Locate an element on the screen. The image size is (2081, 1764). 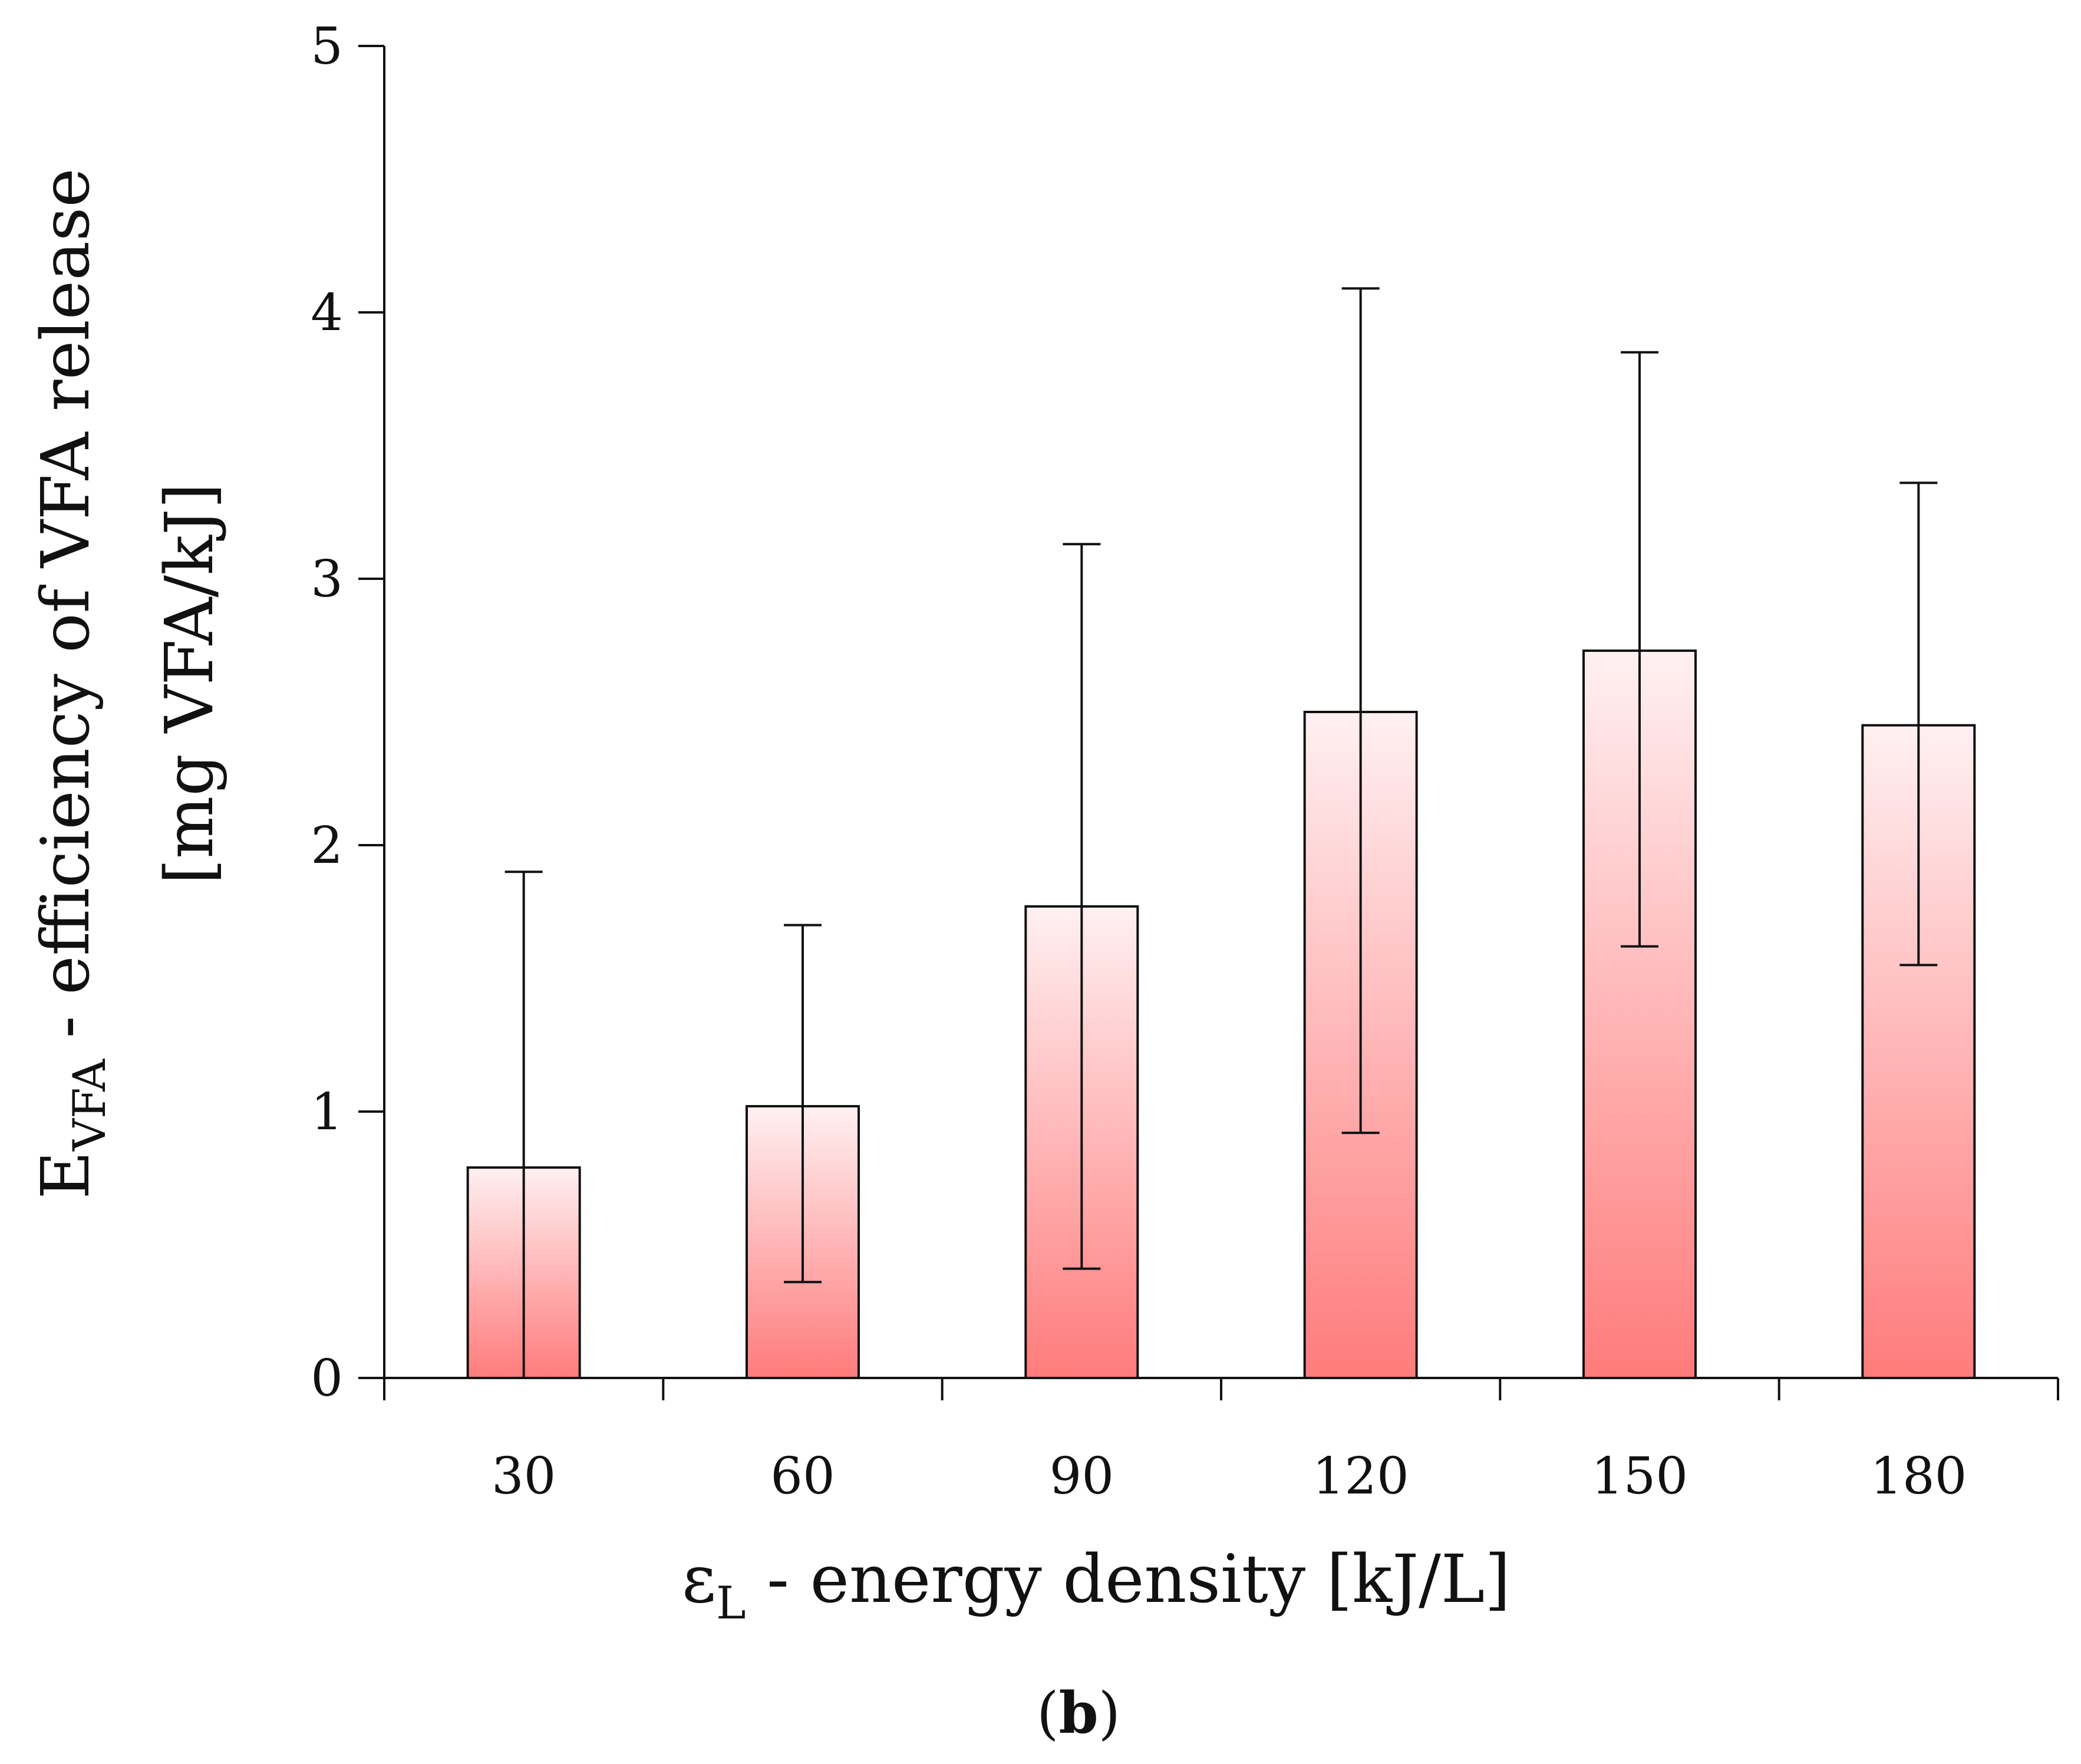
y-ticks: 0 1 2 3 4 5 is located at coordinates (347, 712).